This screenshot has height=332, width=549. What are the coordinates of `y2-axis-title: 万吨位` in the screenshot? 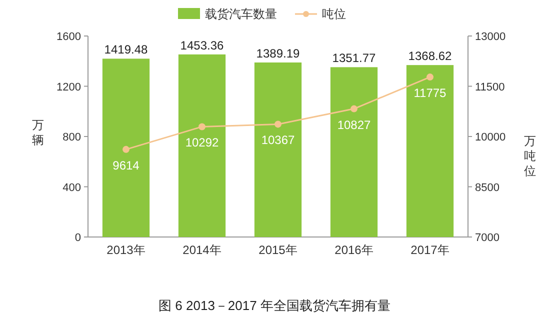 It's located at (530, 156).